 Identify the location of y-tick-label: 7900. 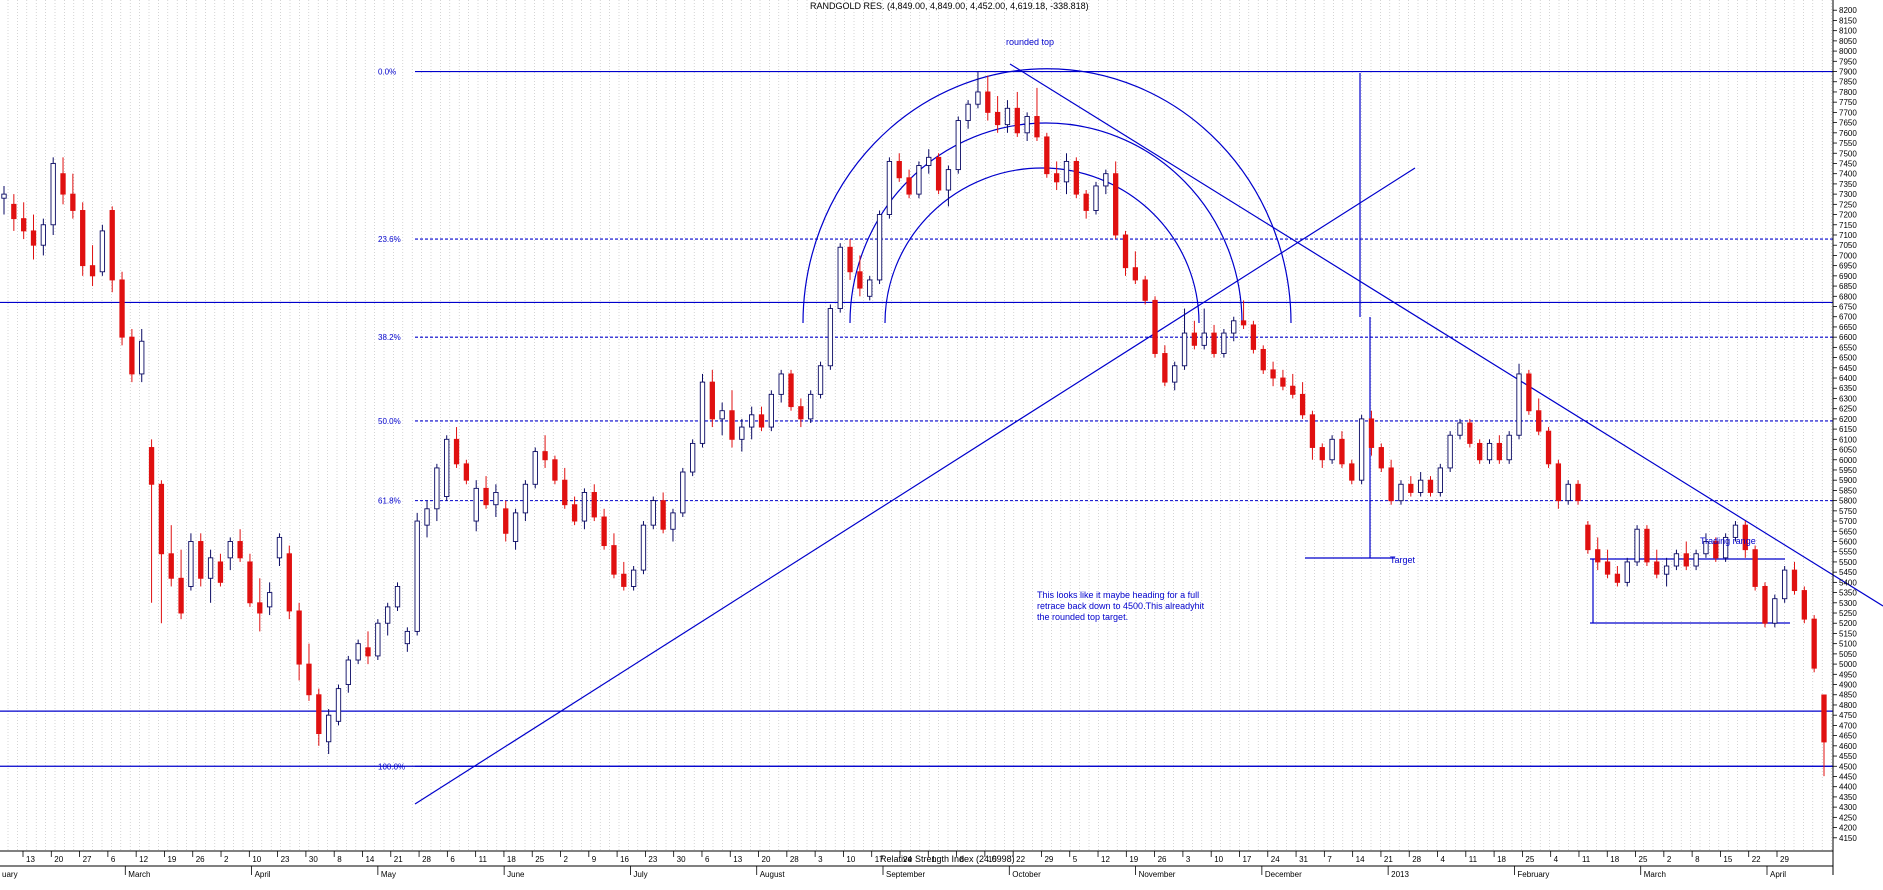
(1848, 72).